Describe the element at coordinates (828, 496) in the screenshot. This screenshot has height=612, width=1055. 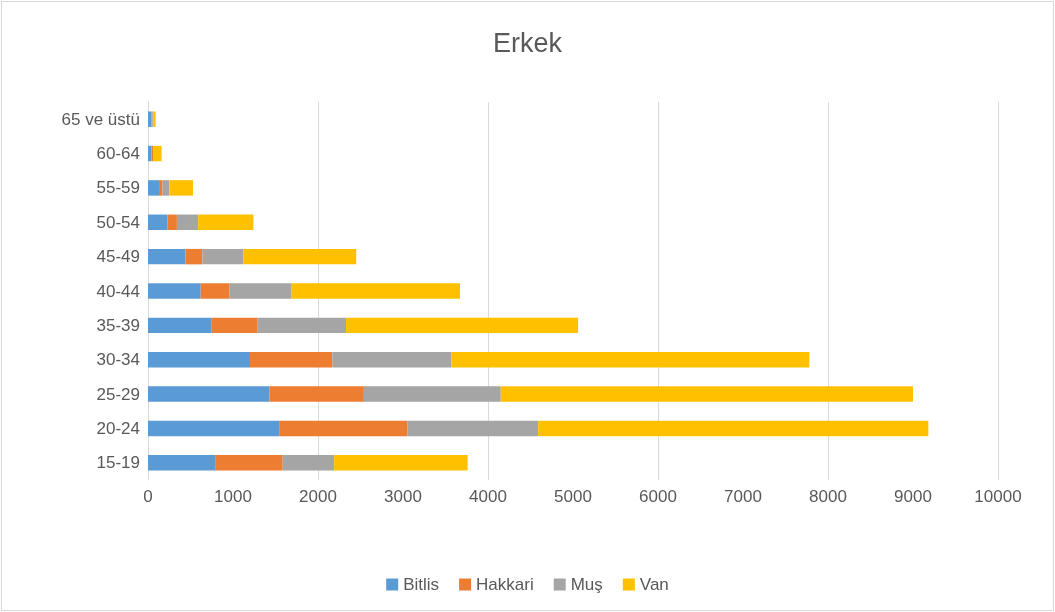
I see `x-tick-label: 8000` at that location.